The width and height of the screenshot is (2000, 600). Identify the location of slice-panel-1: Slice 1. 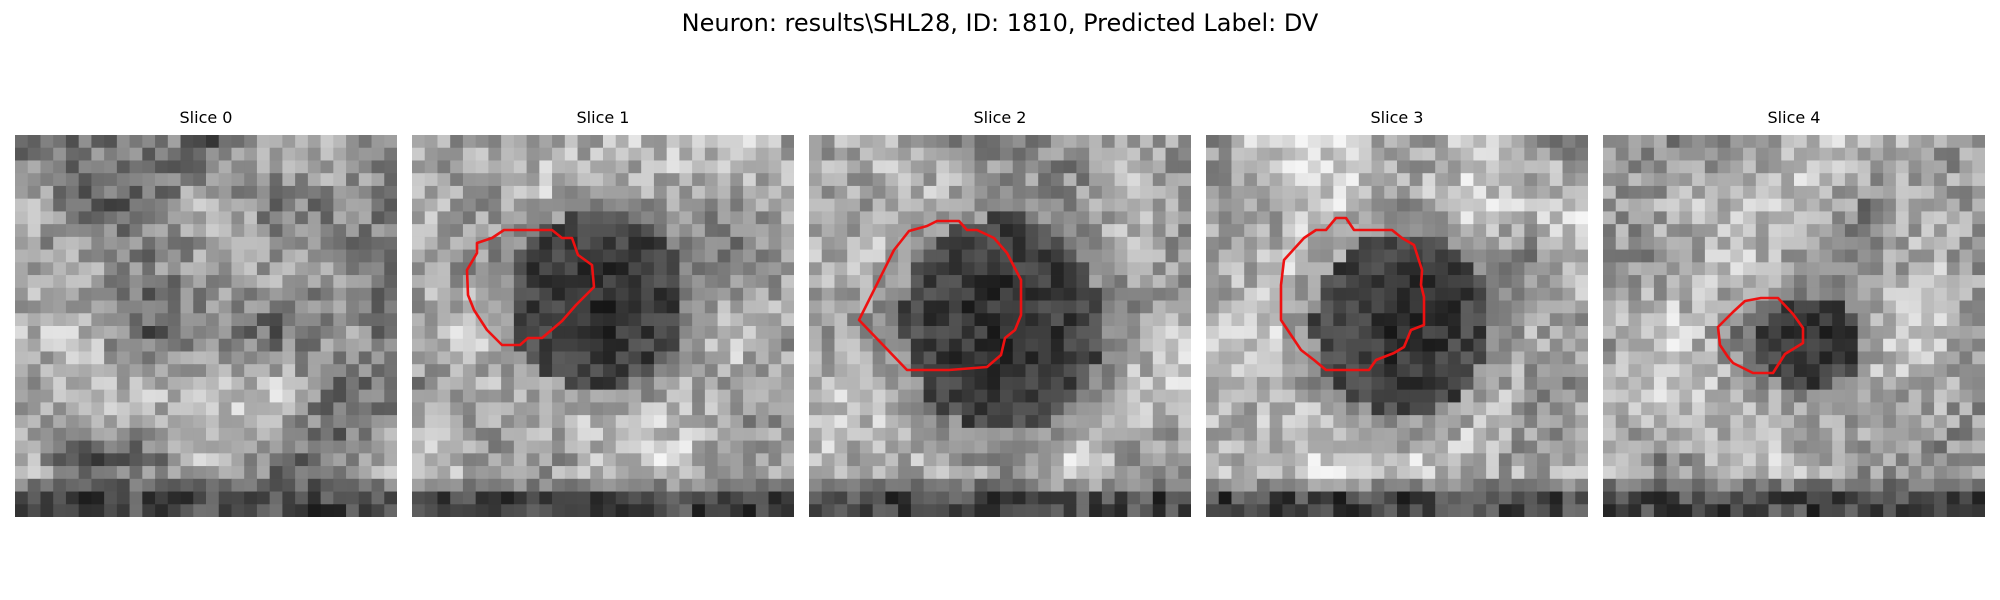
(603, 312).